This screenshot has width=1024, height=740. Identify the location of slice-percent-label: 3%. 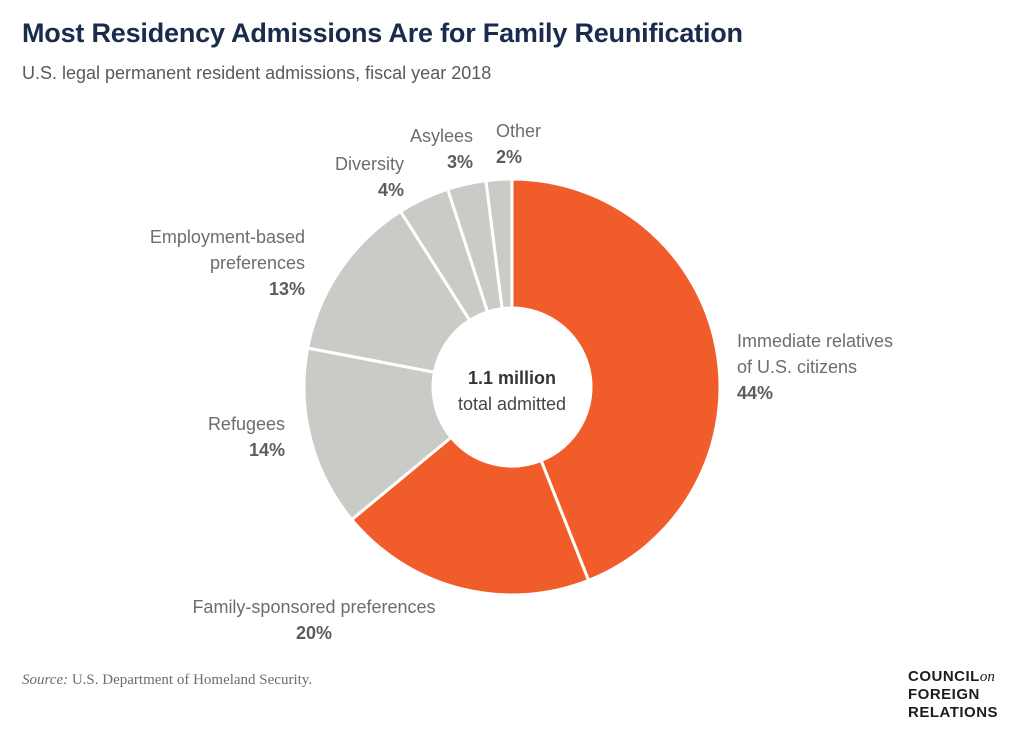
(460, 162).